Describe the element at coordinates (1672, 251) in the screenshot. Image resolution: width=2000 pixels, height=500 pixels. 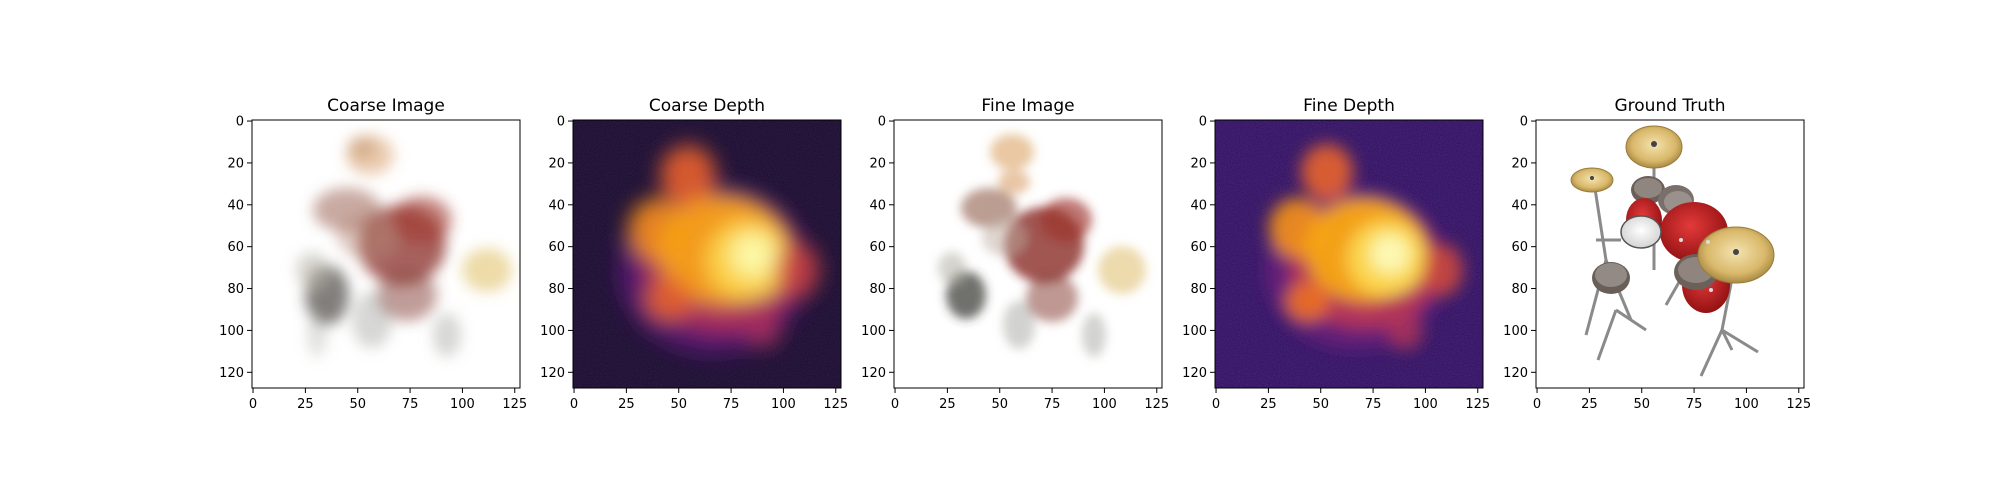
I see `drum-kit-illustration` at that location.